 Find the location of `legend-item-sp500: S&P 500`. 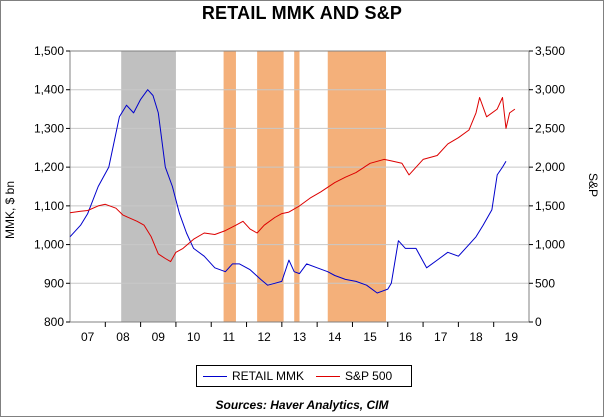

legend-item-sp500: S&P 500 is located at coordinates (354, 376).